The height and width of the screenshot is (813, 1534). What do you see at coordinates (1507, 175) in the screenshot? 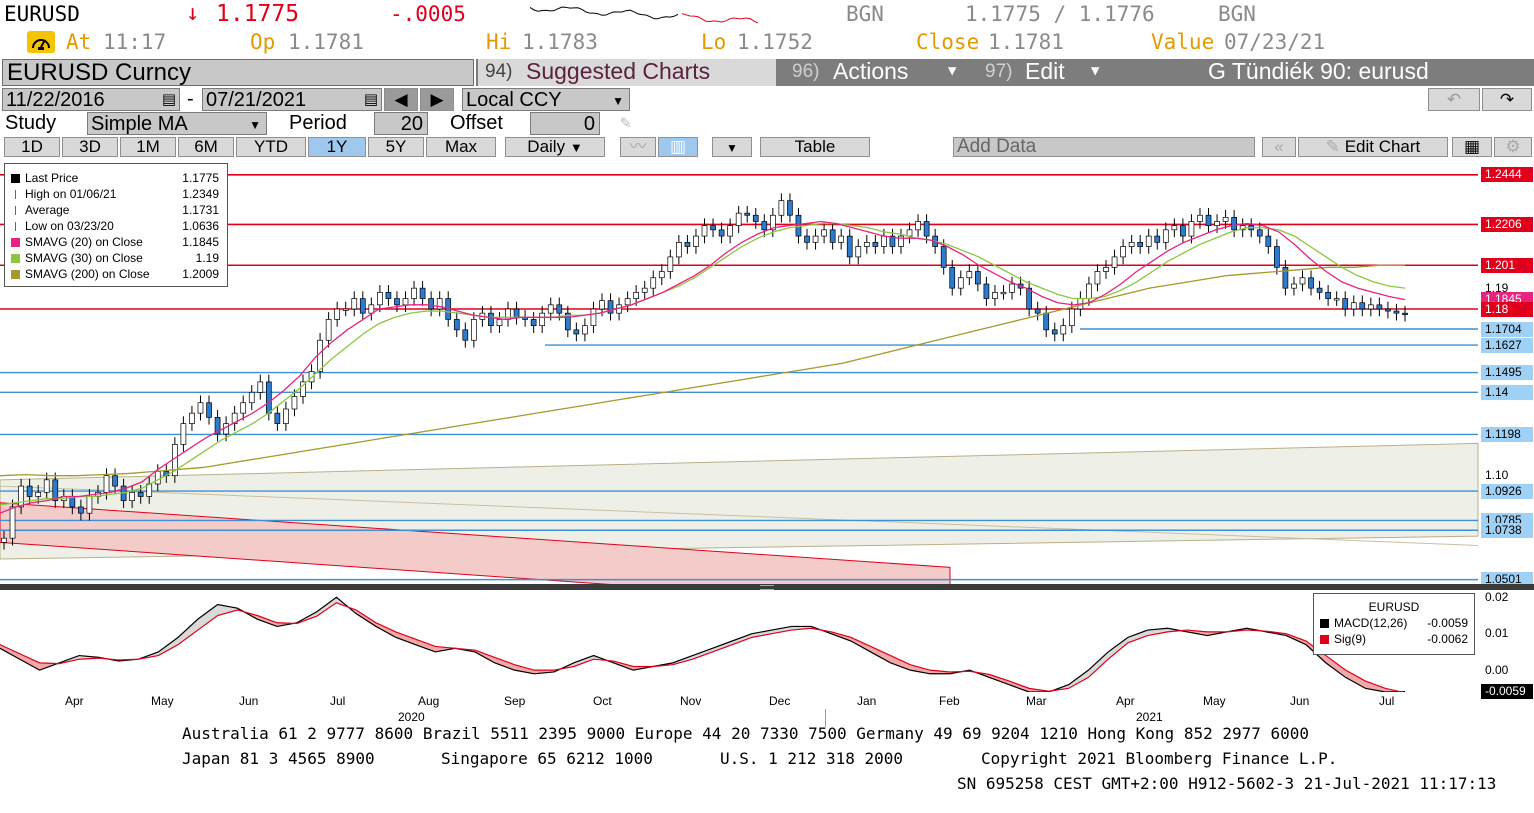
I see `resistance-tag: 1.2444` at bounding box center [1507, 175].